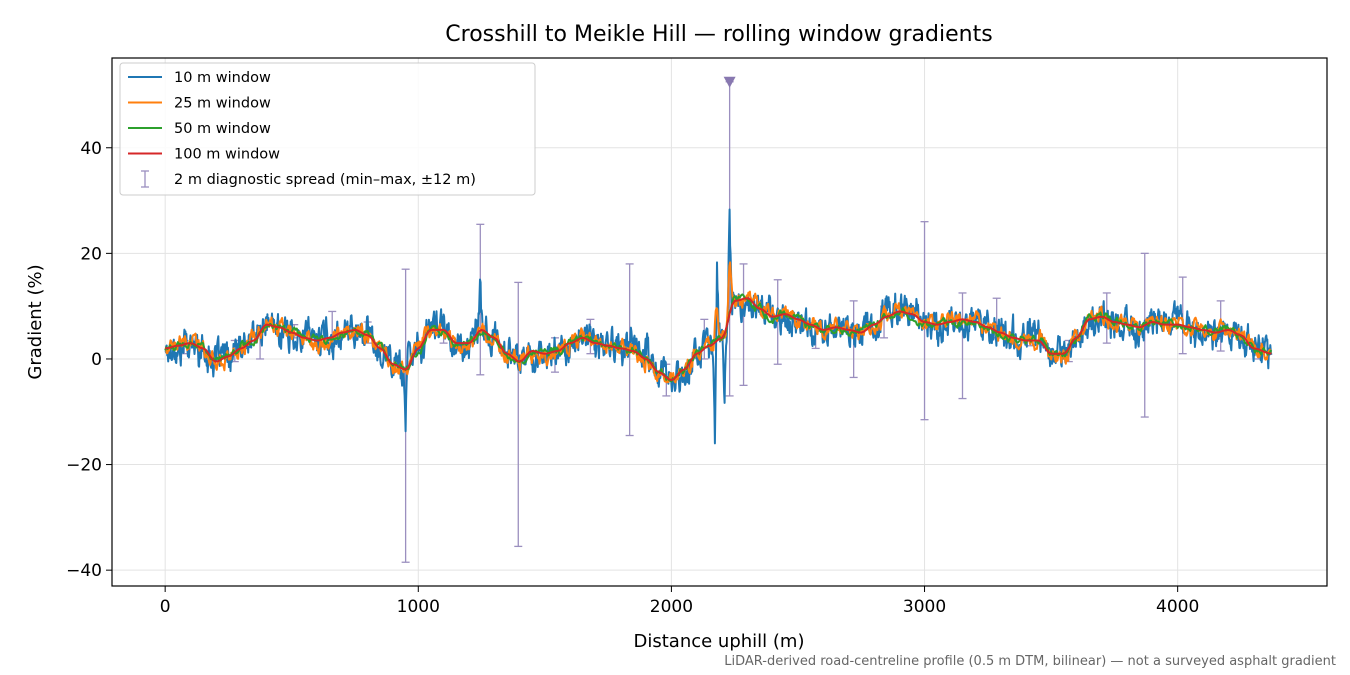 The image size is (1350, 675). I want to click on y-tick-label: 40, so click(91, 149).